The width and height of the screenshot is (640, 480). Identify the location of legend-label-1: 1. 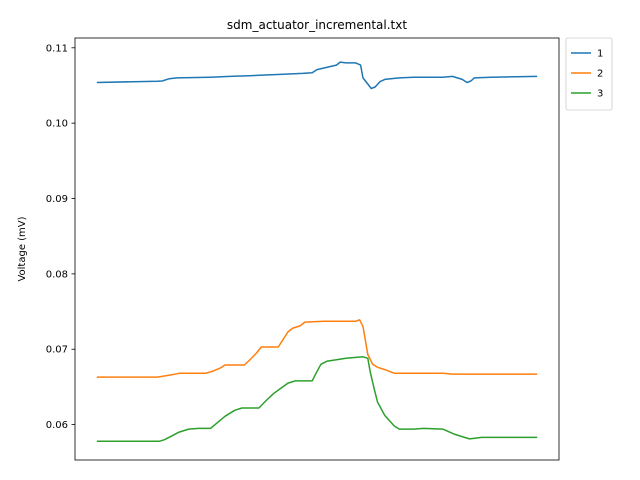
(600, 54).